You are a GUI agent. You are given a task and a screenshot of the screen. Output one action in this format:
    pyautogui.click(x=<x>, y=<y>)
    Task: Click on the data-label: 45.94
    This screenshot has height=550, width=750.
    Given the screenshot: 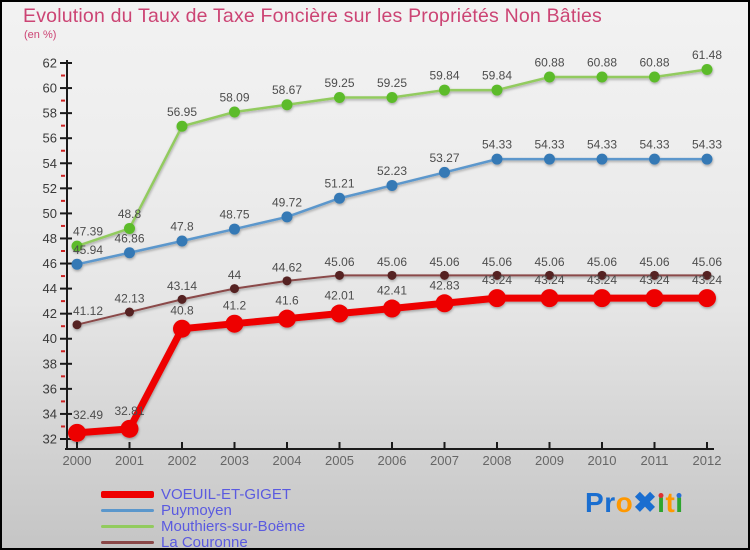 What is the action you would take?
    pyautogui.click(x=88, y=250)
    